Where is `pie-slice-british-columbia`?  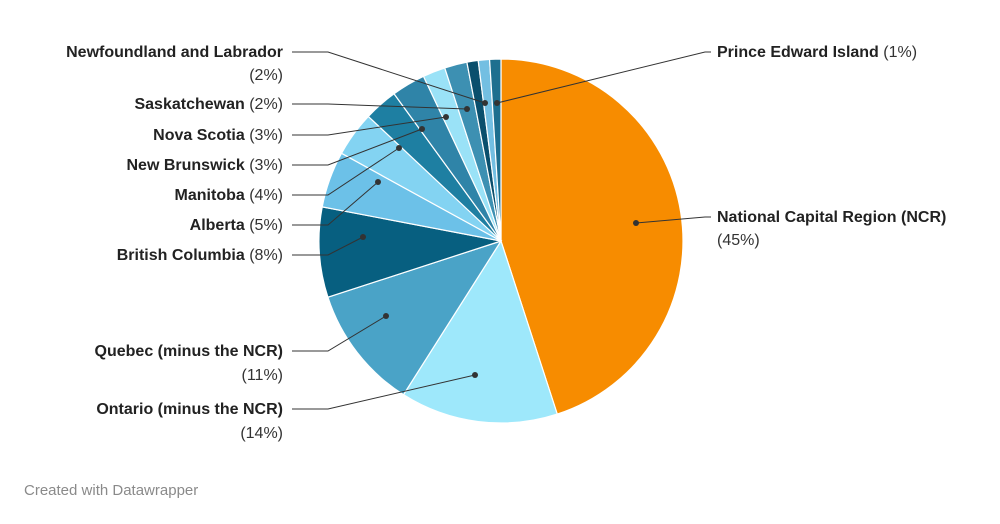 pie-slice-british-columbia is located at coordinates (410, 252).